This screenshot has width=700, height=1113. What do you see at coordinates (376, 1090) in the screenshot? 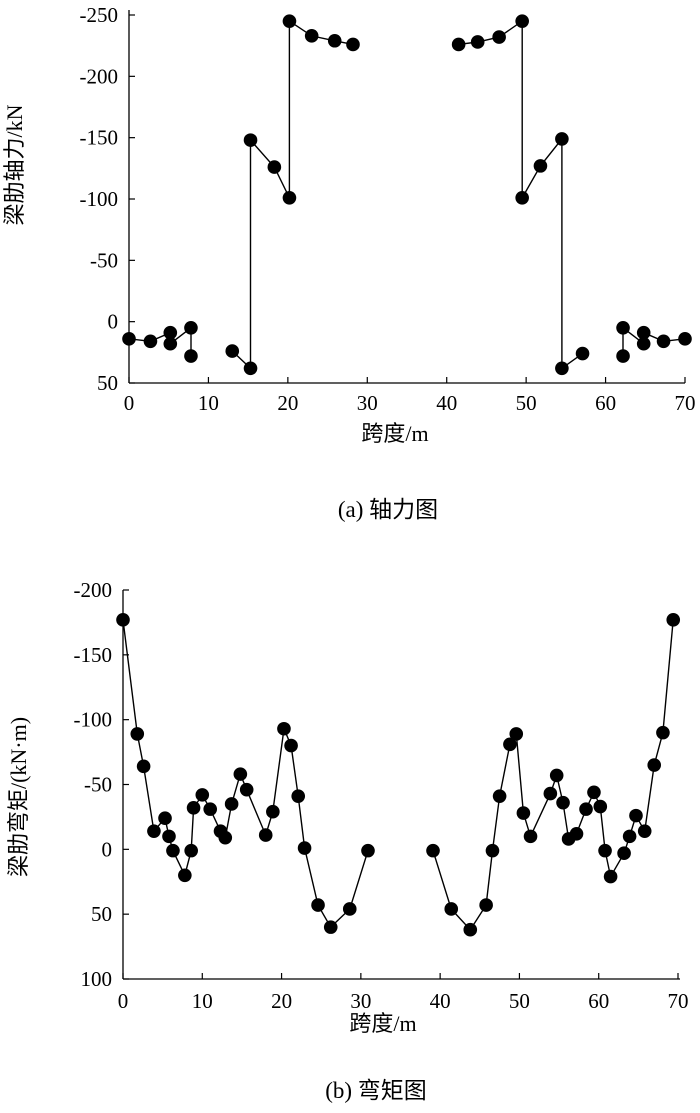
I see `chart-caption: (b) 弯矩图` at bounding box center [376, 1090].